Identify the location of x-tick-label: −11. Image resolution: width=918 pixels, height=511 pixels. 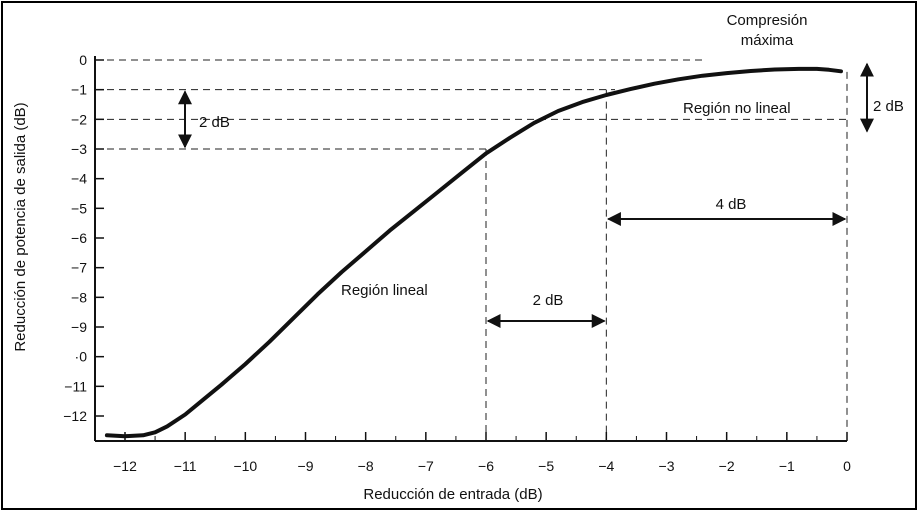
(185, 466).